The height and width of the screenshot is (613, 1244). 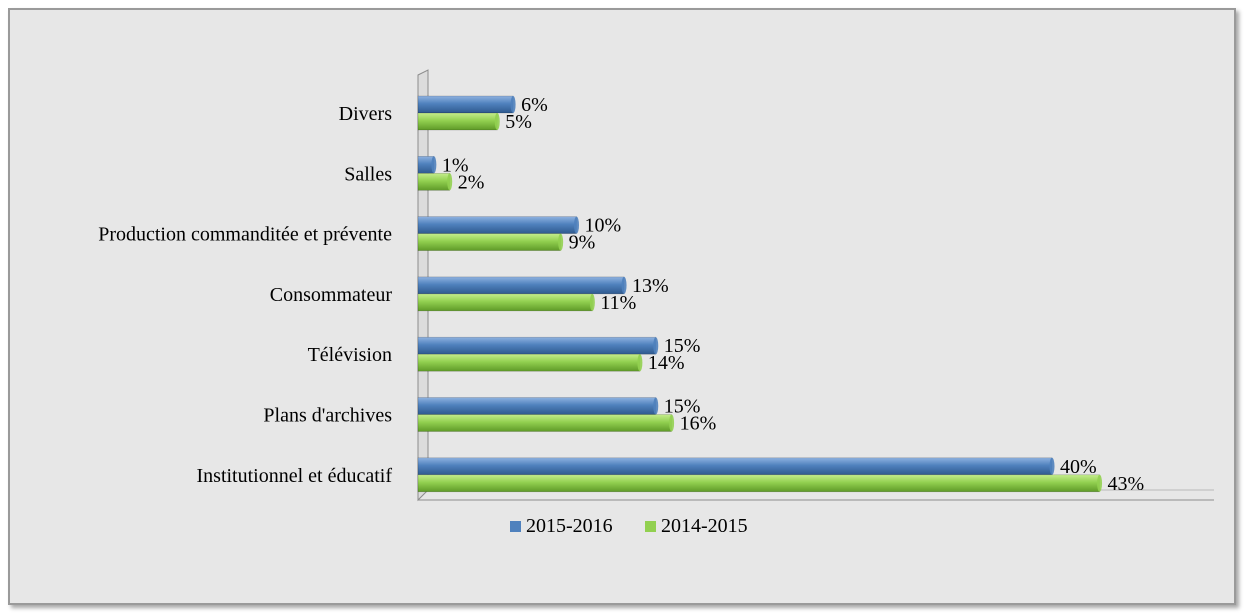 What do you see at coordinates (366, 114) in the screenshot?
I see `category-label: Divers` at bounding box center [366, 114].